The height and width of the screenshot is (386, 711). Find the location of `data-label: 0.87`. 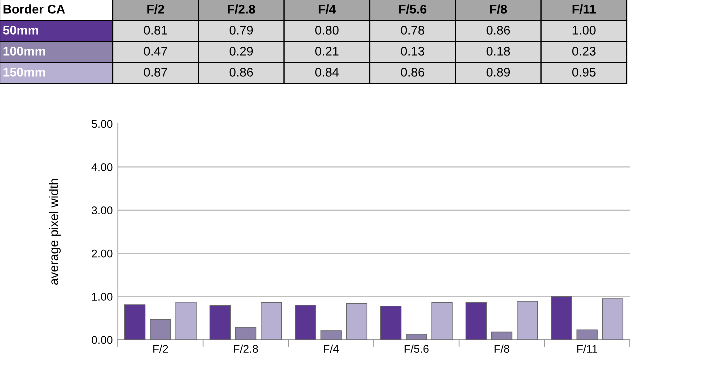

data-label: 0.87 is located at coordinates (156, 72).